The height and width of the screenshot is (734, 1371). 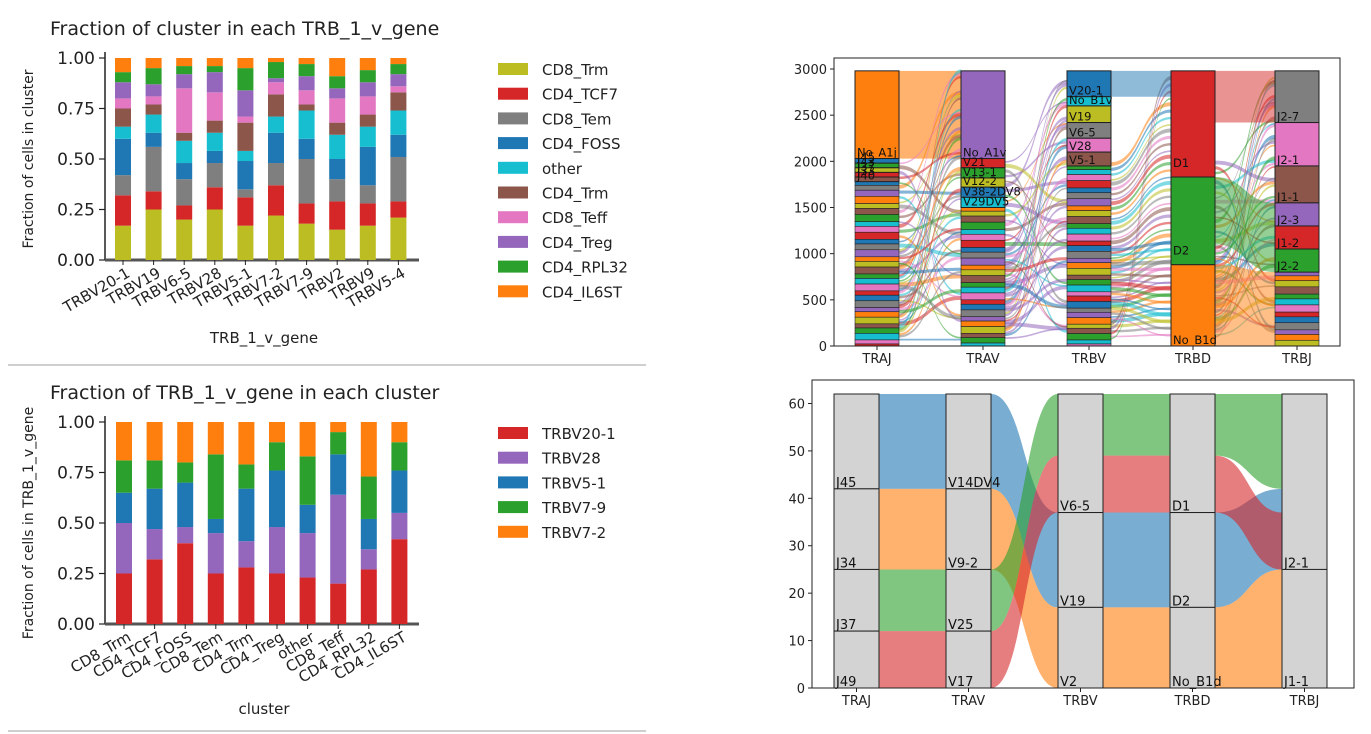 What do you see at coordinates (960, 682) in the screenshot?
I see `sankey-node-label: V17` at bounding box center [960, 682].